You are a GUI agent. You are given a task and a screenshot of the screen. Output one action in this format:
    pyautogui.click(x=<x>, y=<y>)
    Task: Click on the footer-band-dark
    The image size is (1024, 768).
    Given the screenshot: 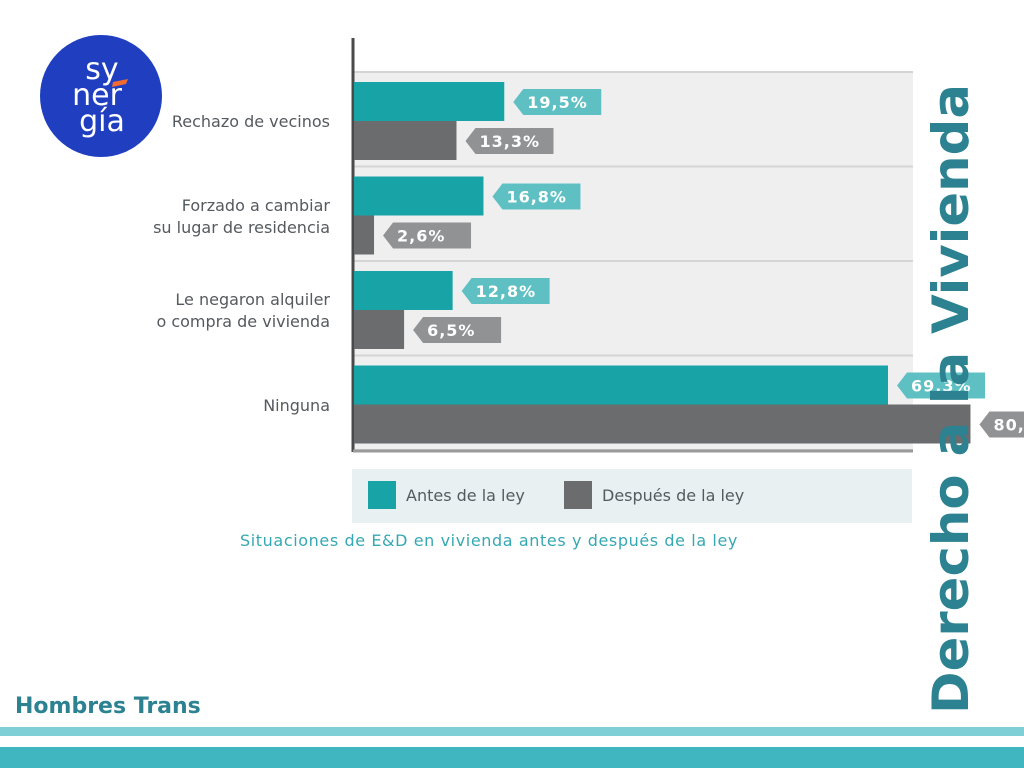 What is the action you would take?
    pyautogui.click(x=512, y=757)
    